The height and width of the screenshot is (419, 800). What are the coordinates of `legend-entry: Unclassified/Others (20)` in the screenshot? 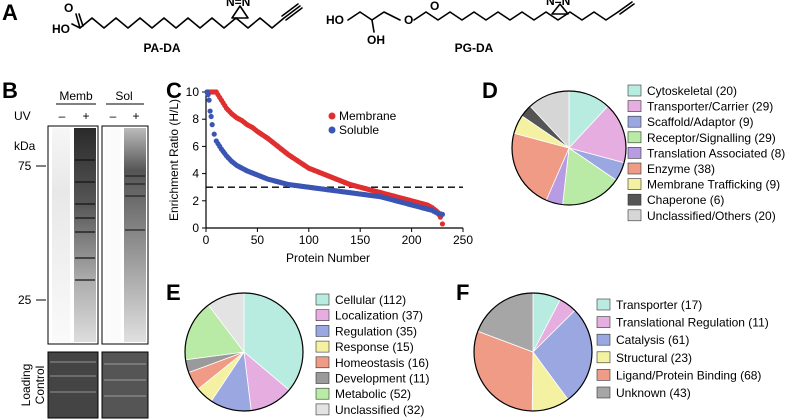 It's located at (711, 216).